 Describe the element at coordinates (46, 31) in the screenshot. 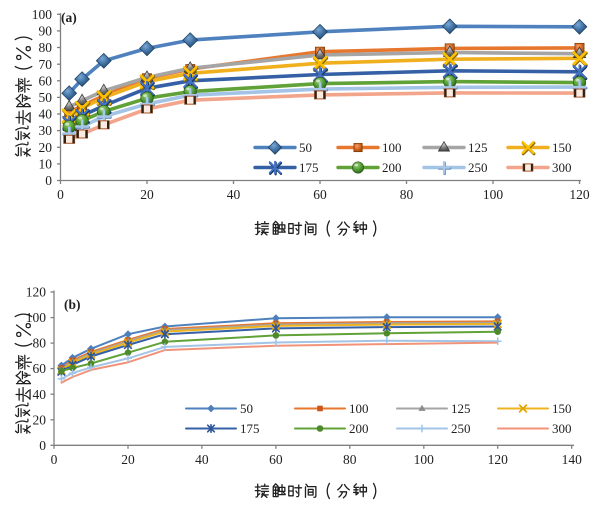

I see `svg-text: 90` at that location.